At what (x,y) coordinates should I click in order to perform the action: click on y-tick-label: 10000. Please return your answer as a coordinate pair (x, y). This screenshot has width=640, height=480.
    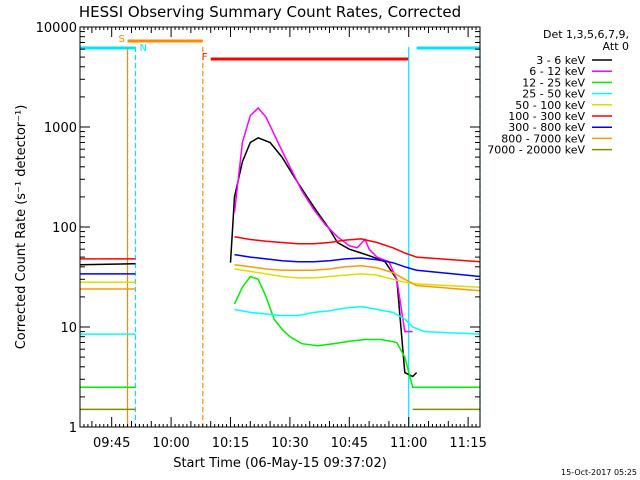
    Looking at the image, I should click on (56, 28).